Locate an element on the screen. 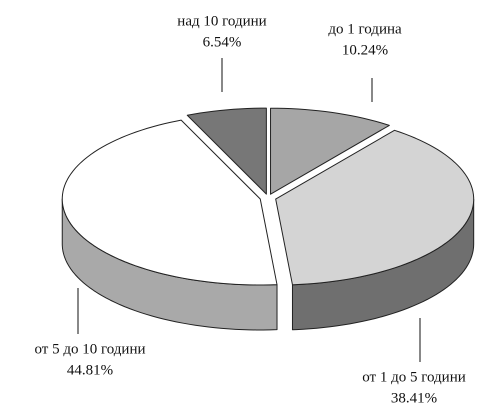 This screenshot has width=484, height=407. category-label: от 5 до 10 години is located at coordinates (89, 349).